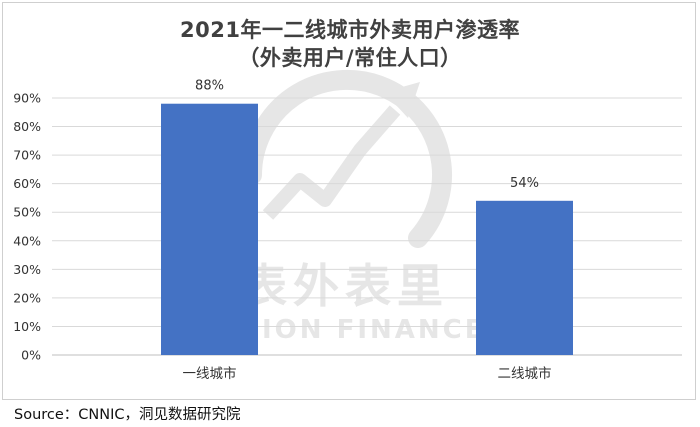  Describe the element at coordinates (27, 98) in the screenshot. I see `y-tick-label: 90%` at that location.